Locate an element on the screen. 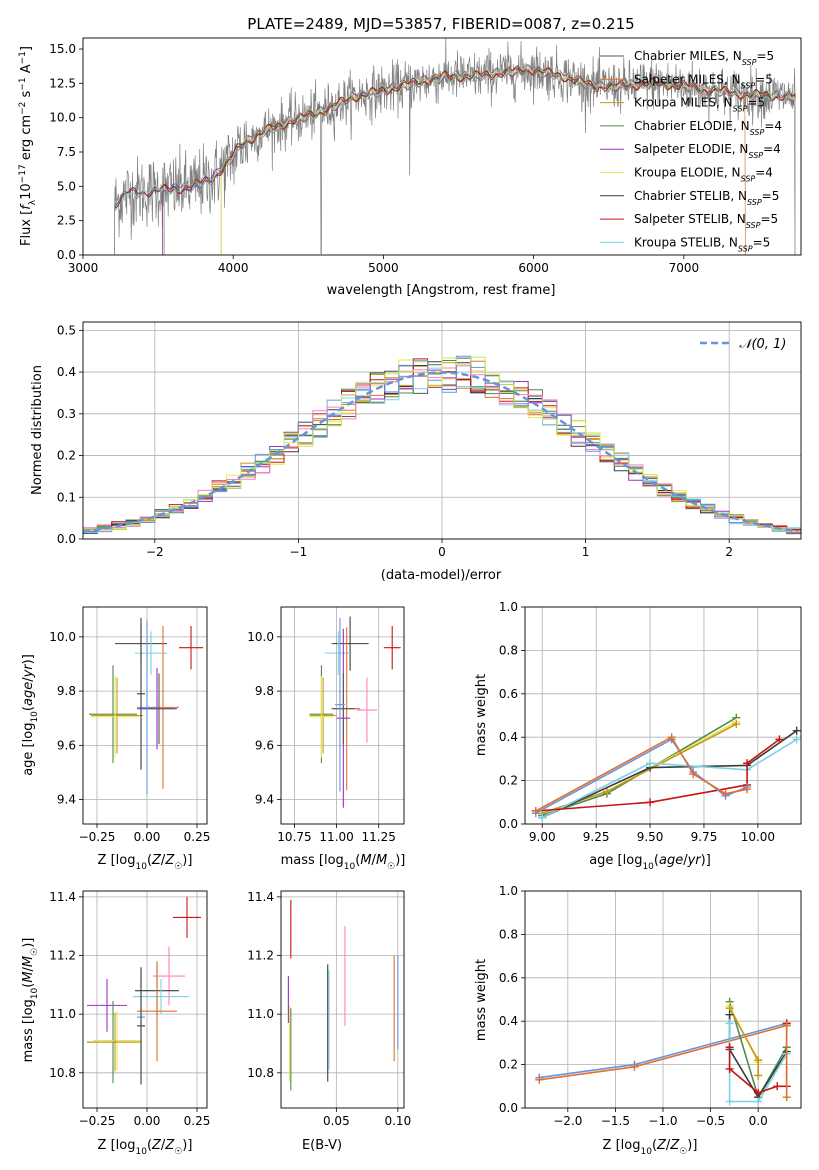  axes-frame is located at coordinates (145, 715).